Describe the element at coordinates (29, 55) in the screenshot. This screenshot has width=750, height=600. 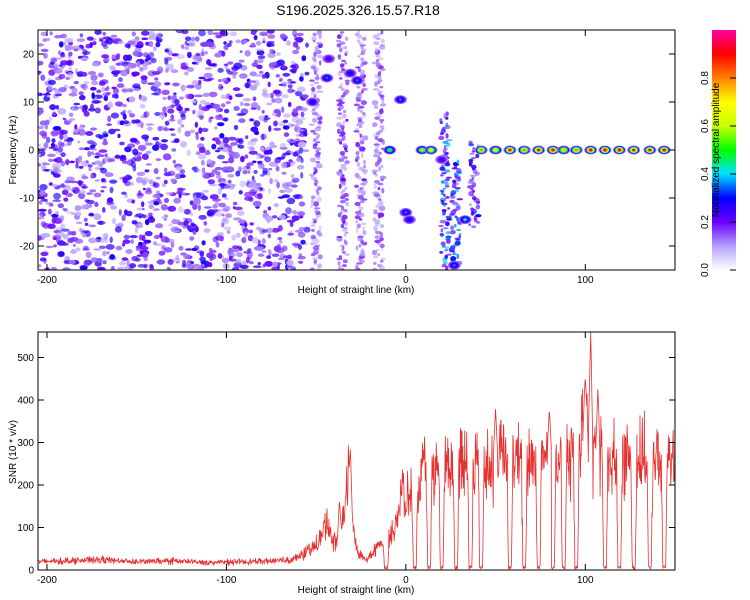
I see `y-tick-label: 20` at that location.